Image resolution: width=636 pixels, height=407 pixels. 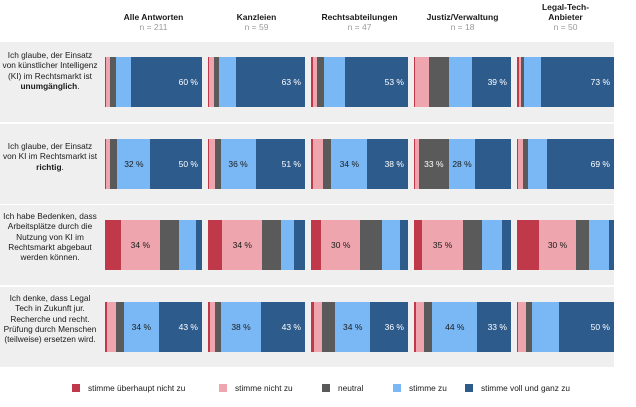 I want to click on data-label: 35 %, so click(x=442, y=245).